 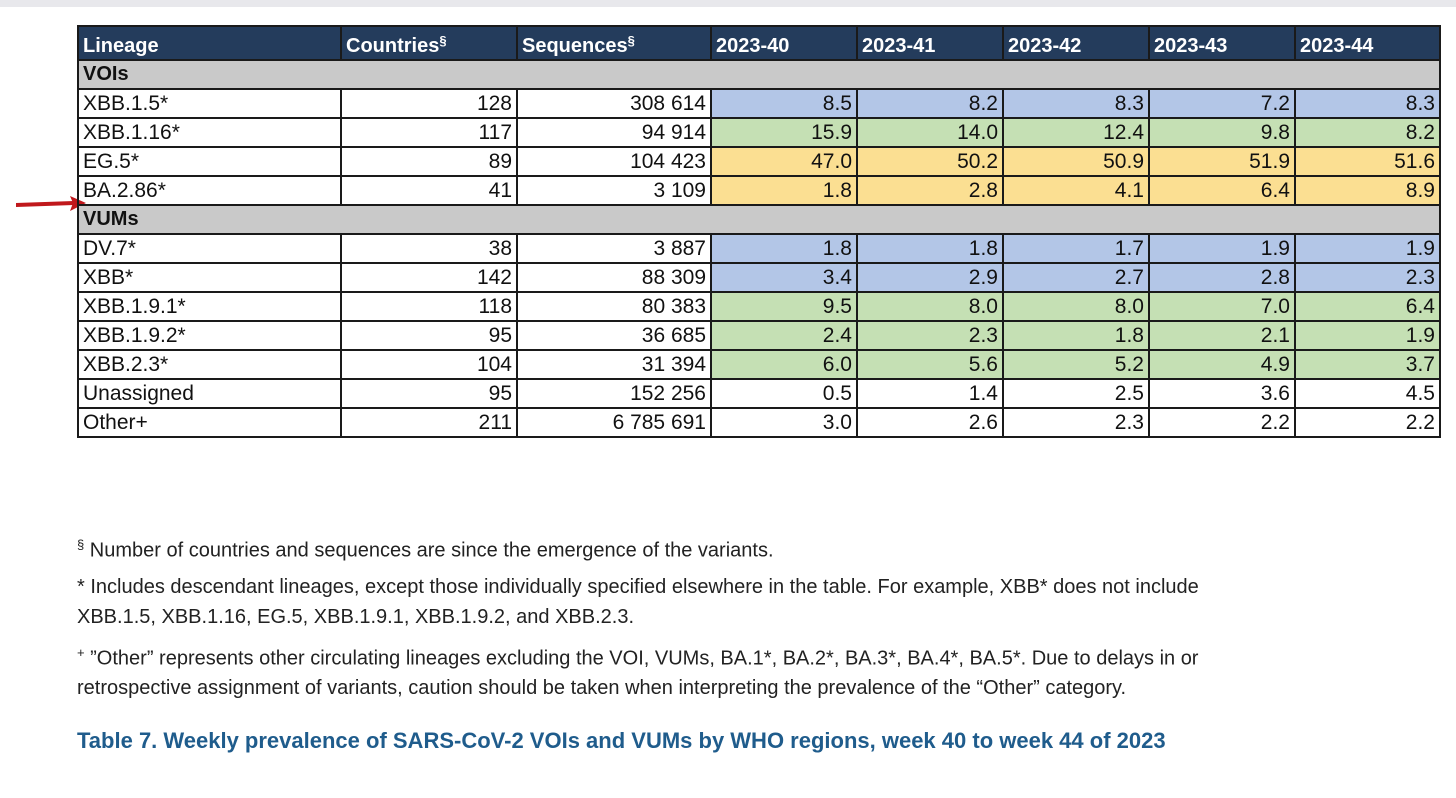 What do you see at coordinates (209, 103) in the screenshot?
I see `lineage-cell: XBB.1.5*` at bounding box center [209, 103].